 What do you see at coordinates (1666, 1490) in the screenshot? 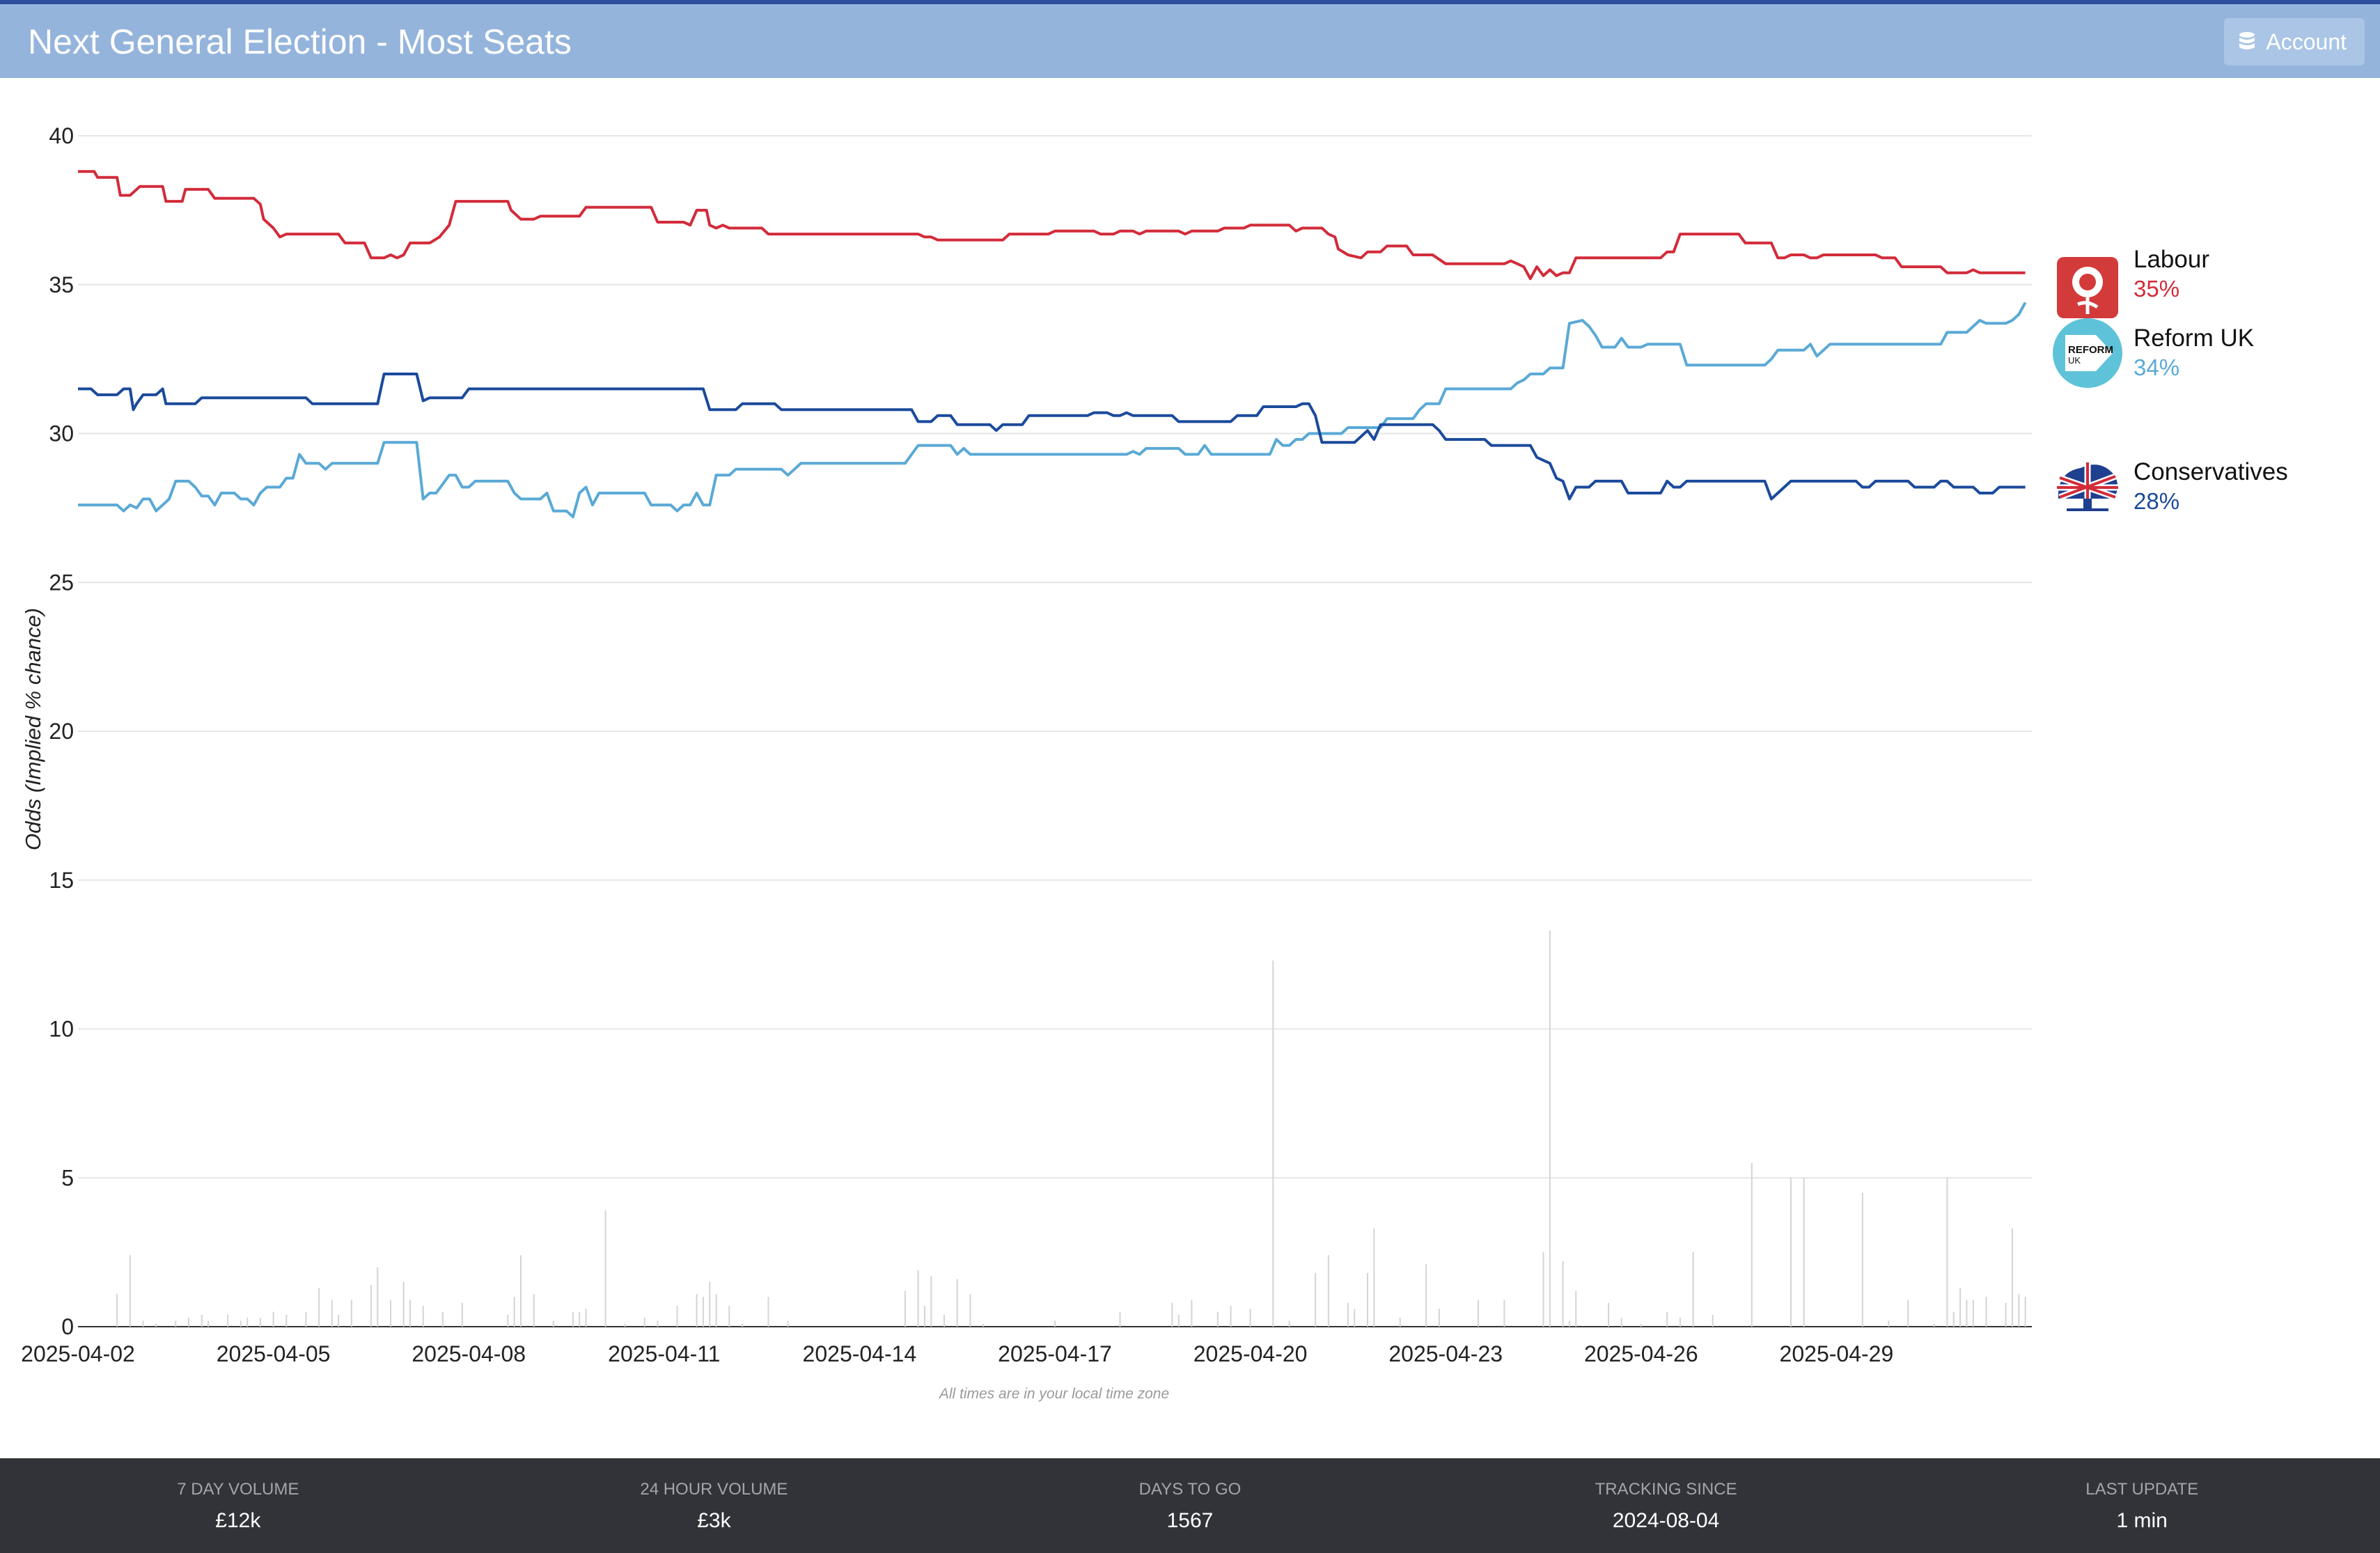
I see `stat-label: TRACKING SINCE` at bounding box center [1666, 1490].